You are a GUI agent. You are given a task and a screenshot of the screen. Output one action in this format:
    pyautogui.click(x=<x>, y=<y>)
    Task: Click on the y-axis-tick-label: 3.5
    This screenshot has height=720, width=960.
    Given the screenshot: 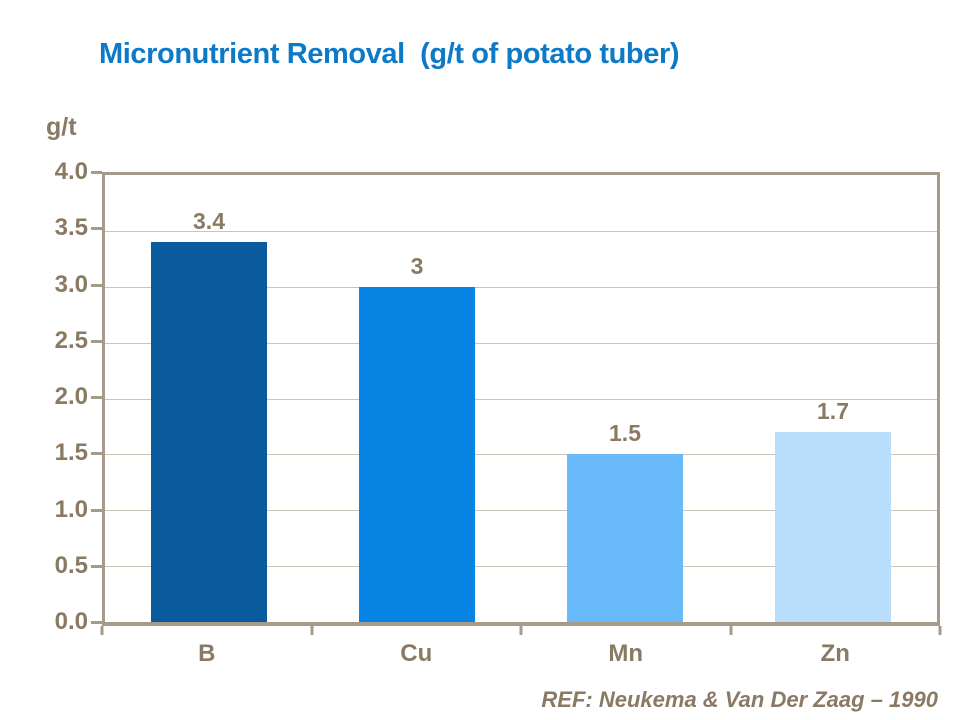 What is the action you would take?
    pyautogui.click(x=71, y=228)
    